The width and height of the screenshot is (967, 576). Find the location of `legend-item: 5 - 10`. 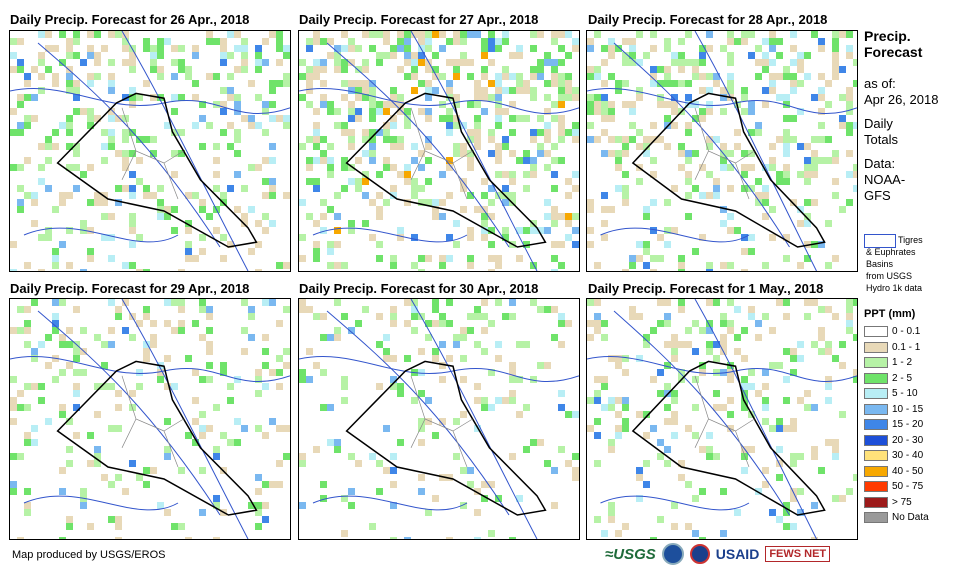

legend-item: 5 - 10 is located at coordinates (896, 394).